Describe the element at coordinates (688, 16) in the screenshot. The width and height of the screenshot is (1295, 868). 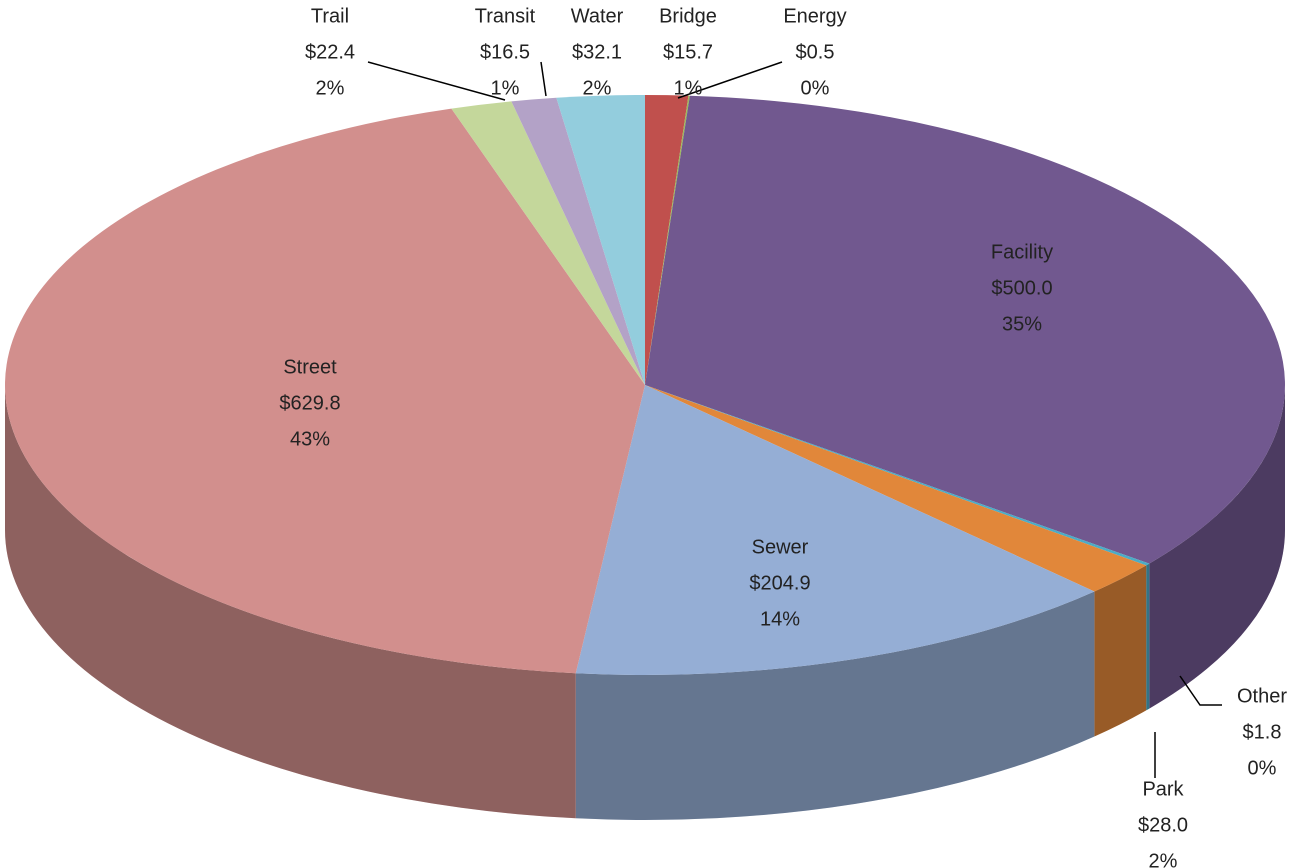
I see `category-label: Bridge` at that location.